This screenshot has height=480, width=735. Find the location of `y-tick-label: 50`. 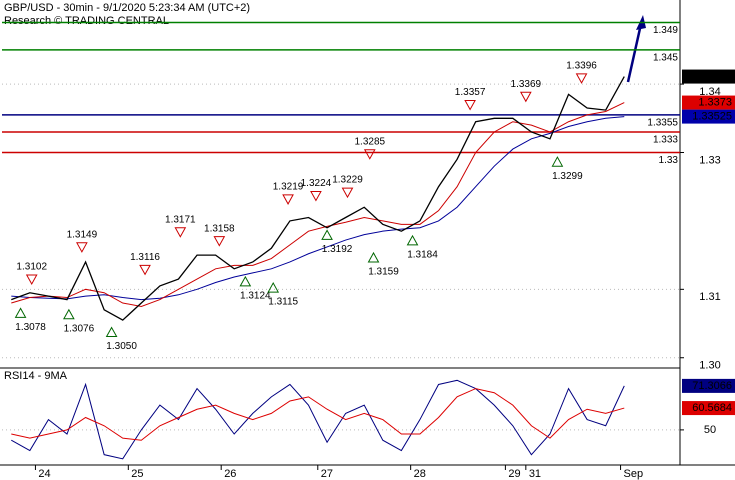

y-tick-label: 50 is located at coordinates (710, 430).